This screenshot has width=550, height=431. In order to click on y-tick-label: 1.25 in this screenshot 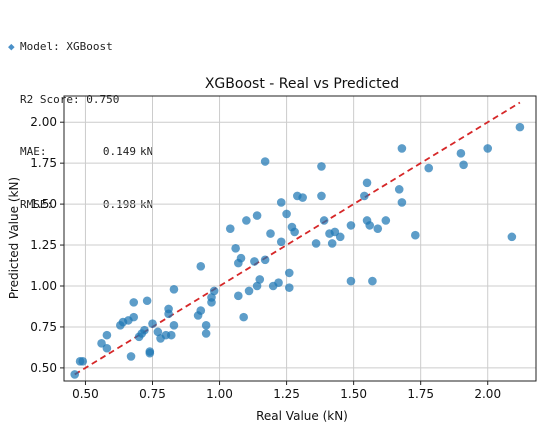, I will do `click(43, 245)`.